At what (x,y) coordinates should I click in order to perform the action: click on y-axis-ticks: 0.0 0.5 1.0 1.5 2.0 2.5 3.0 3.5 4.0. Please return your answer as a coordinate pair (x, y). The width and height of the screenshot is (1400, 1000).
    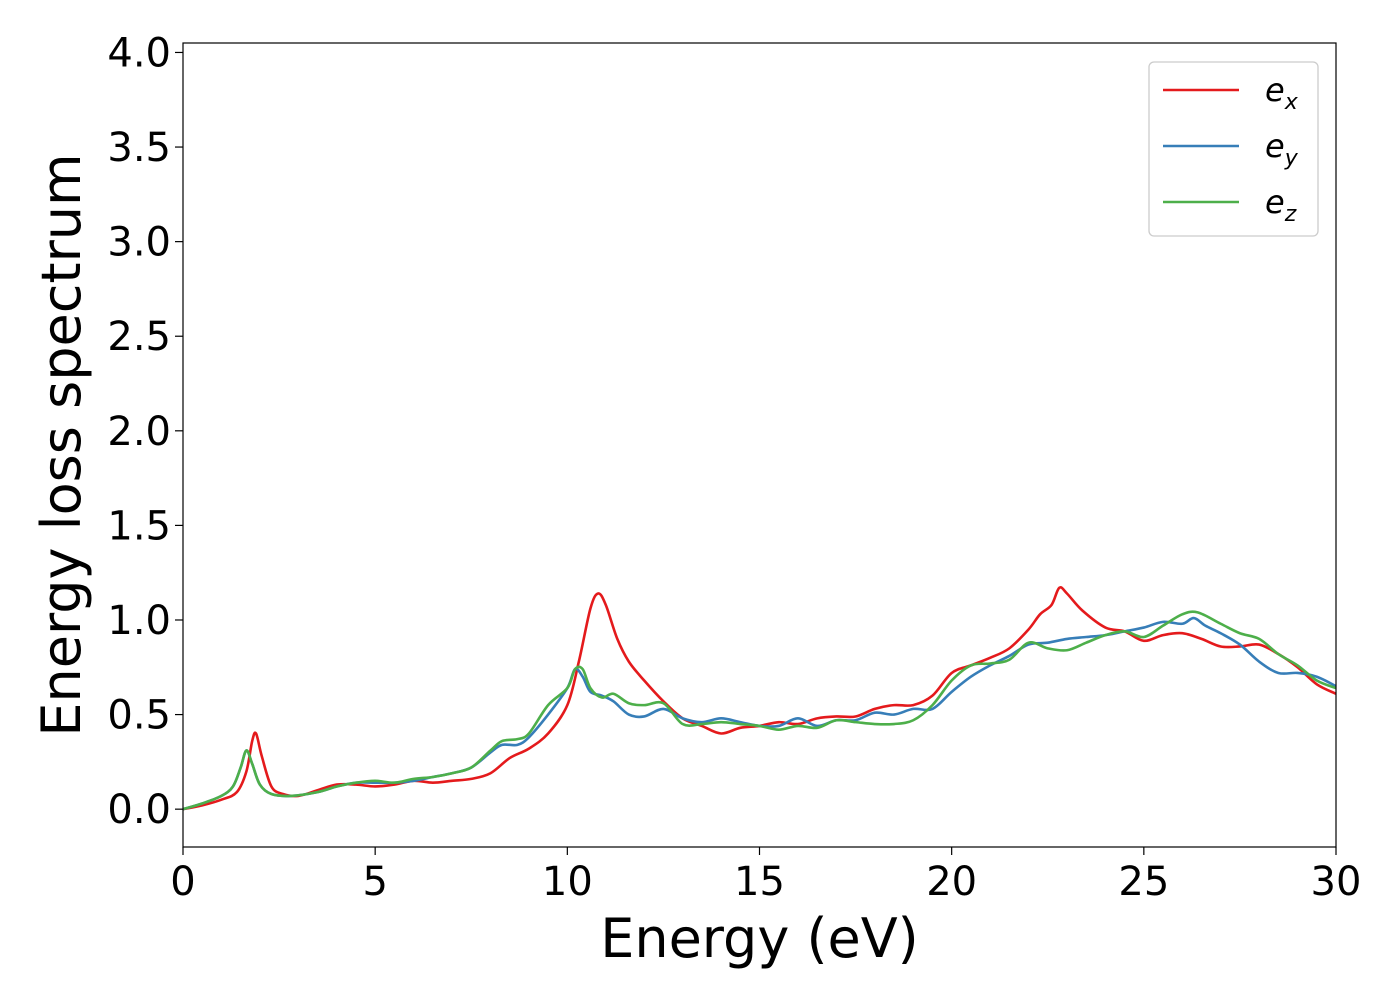
    Looking at the image, I should click on (145, 431).